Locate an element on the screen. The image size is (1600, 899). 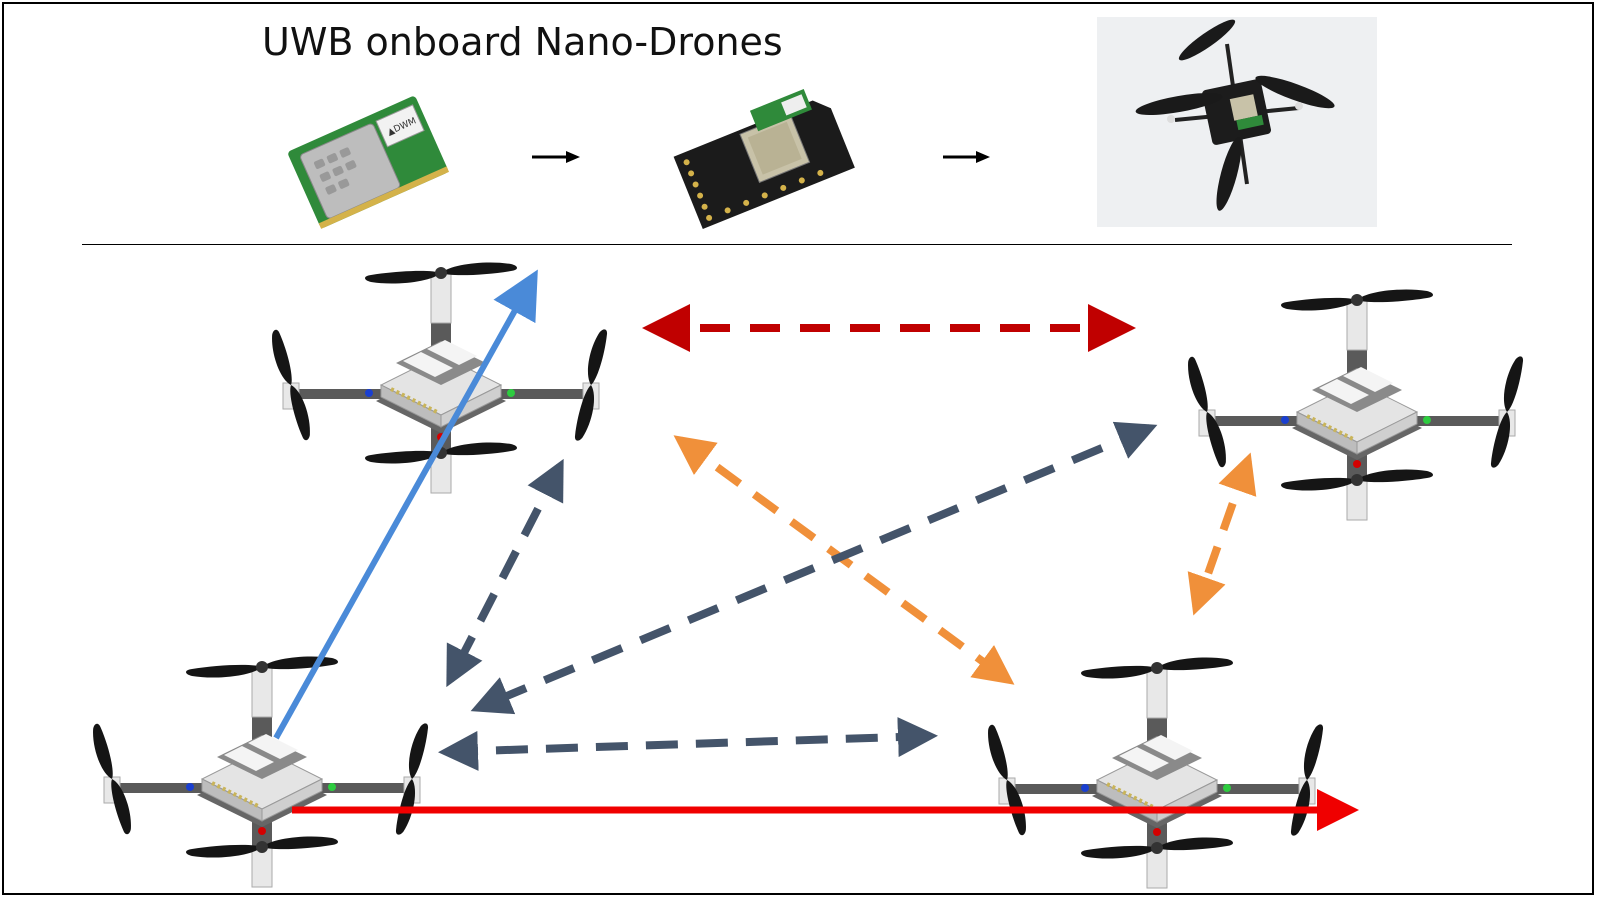
section-divider is located at coordinates (797, 244).